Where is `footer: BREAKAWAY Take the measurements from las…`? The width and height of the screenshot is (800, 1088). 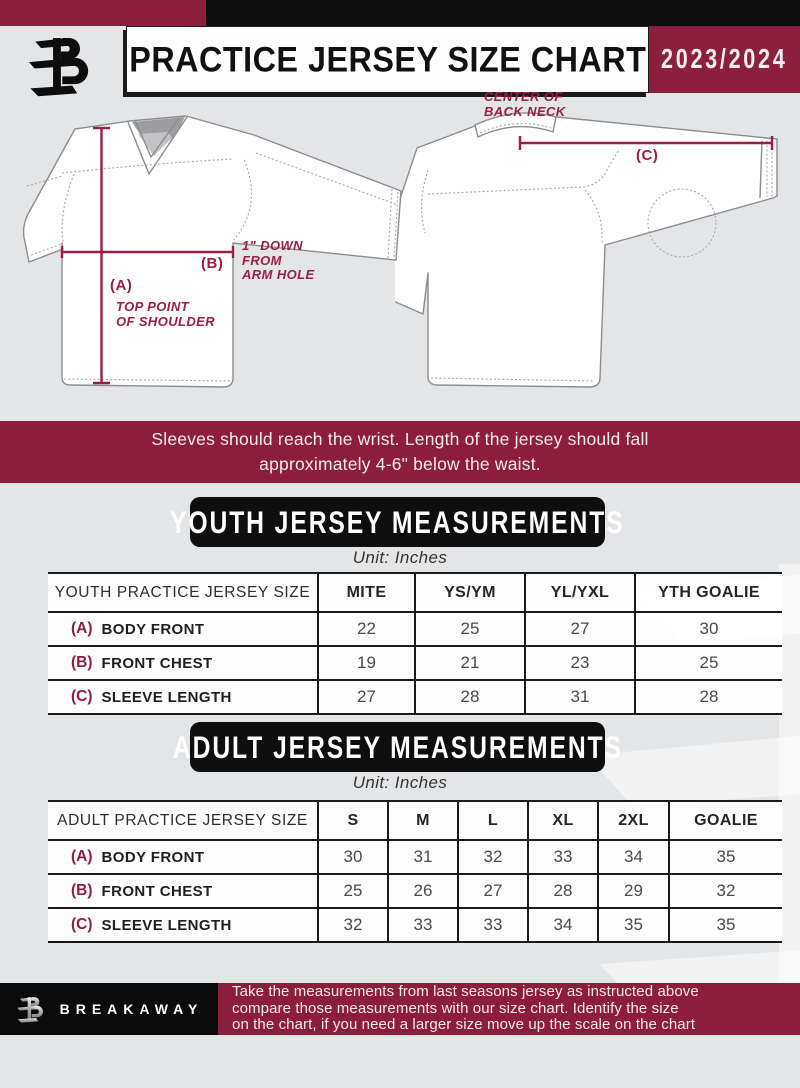
footer: BREAKAWAY Take the measurements from las… is located at coordinates (400, 1009).